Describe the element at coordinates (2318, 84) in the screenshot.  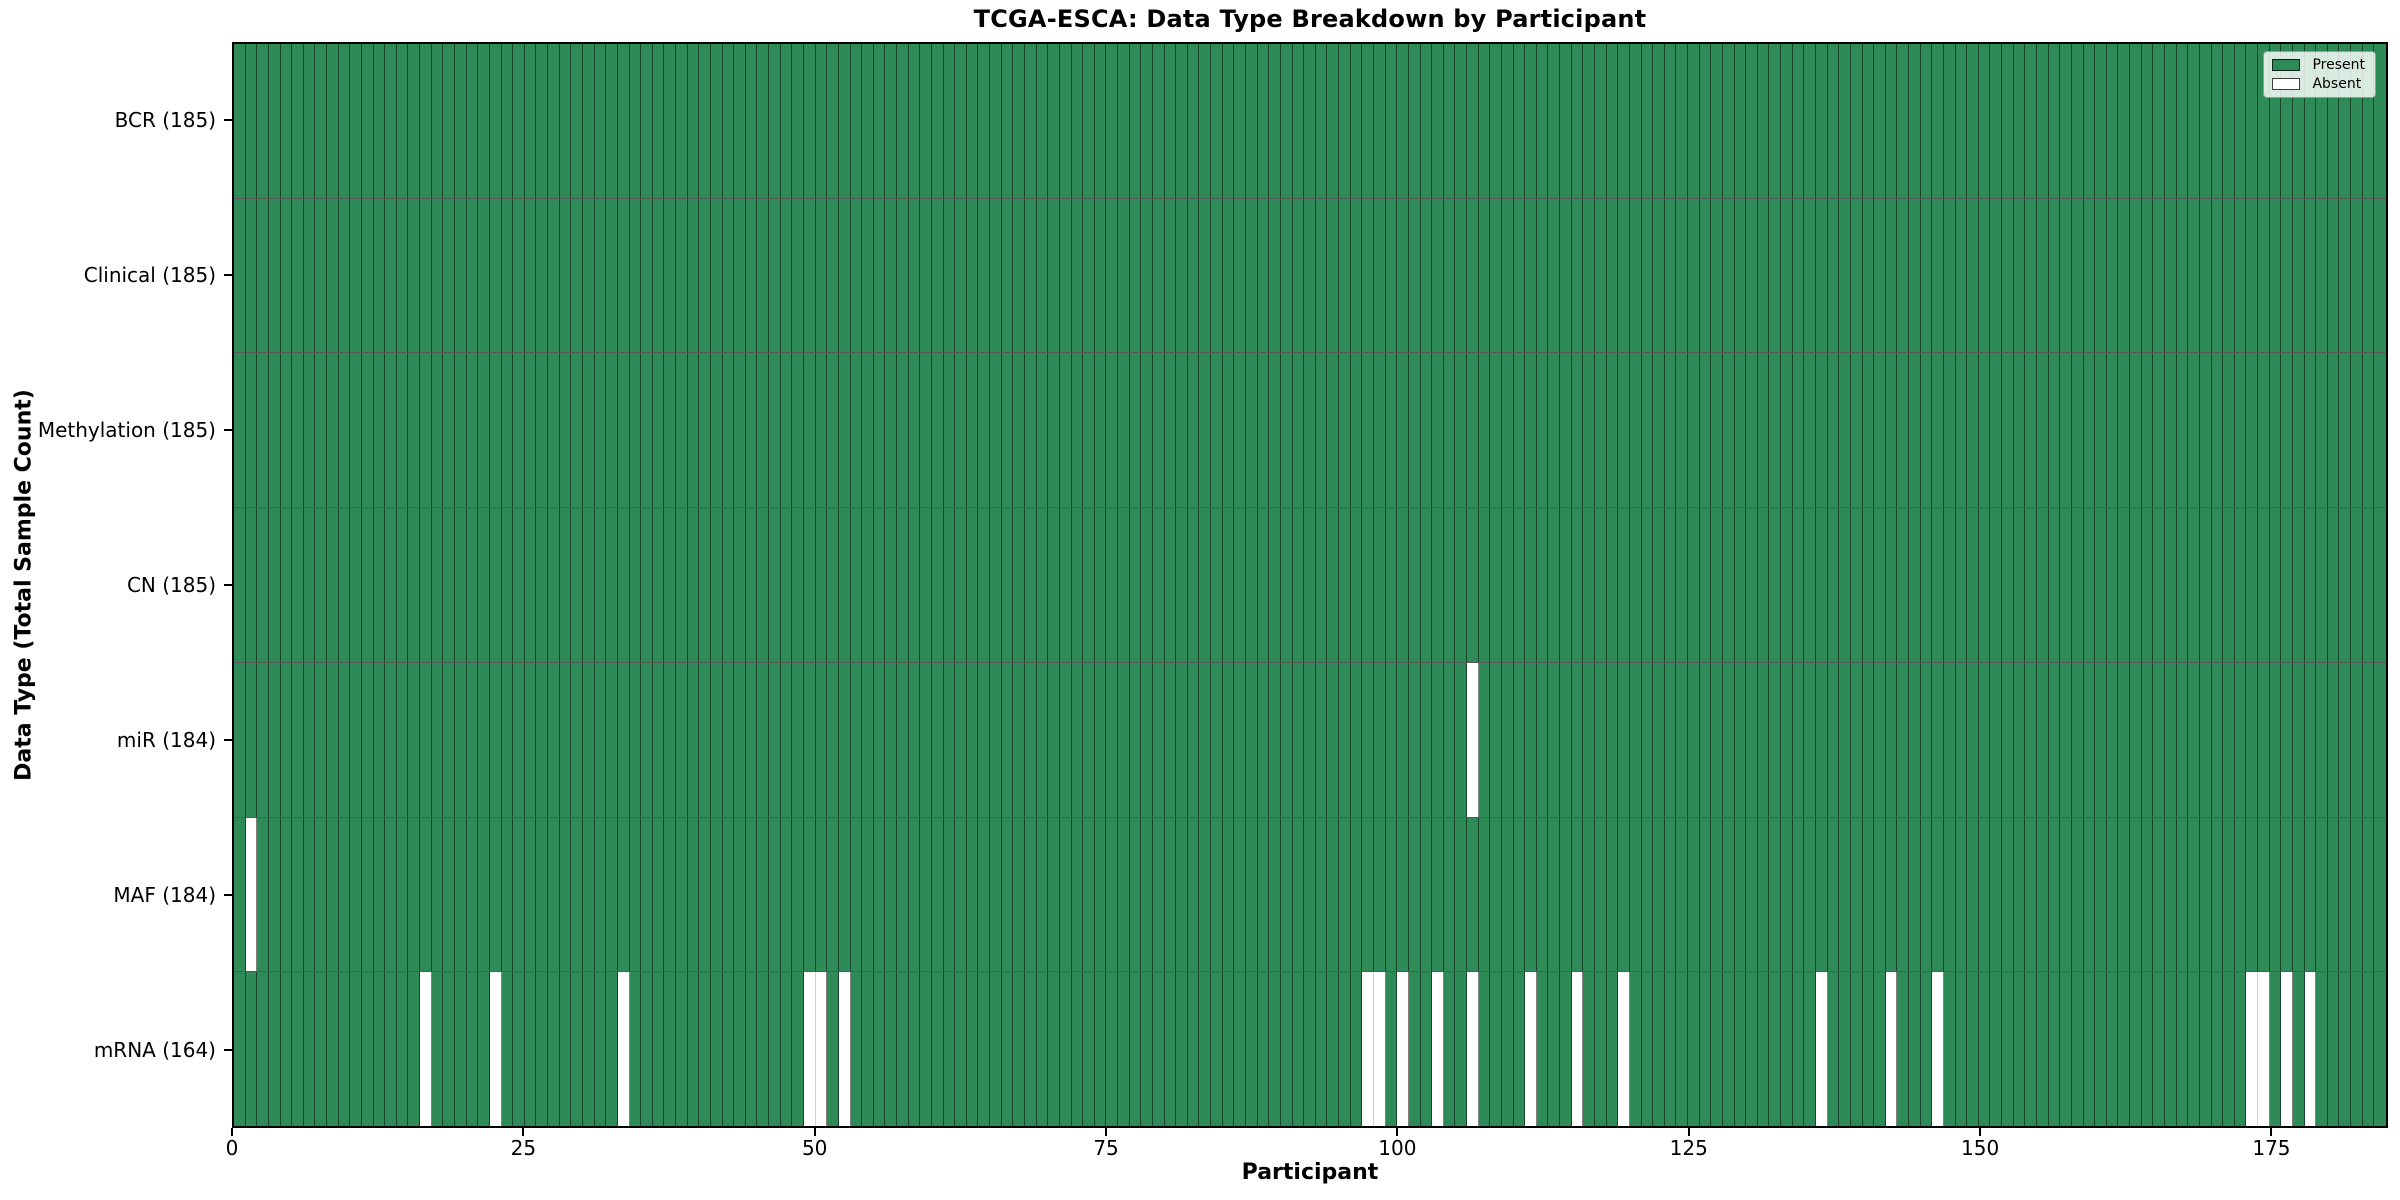
I see `legend-item-absent: Absent` at that location.